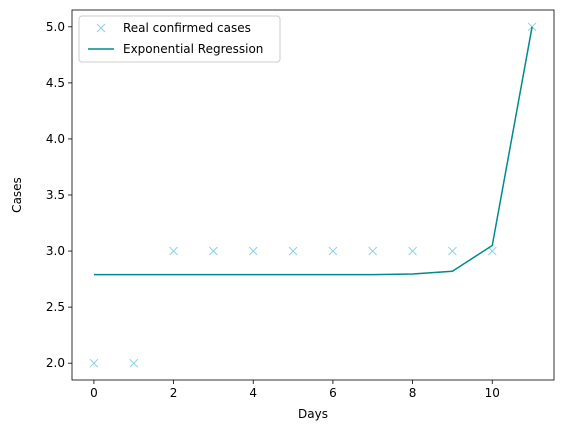  What do you see at coordinates (413, 393) in the screenshot?
I see `x-tick-label: 8` at bounding box center [413, 393].